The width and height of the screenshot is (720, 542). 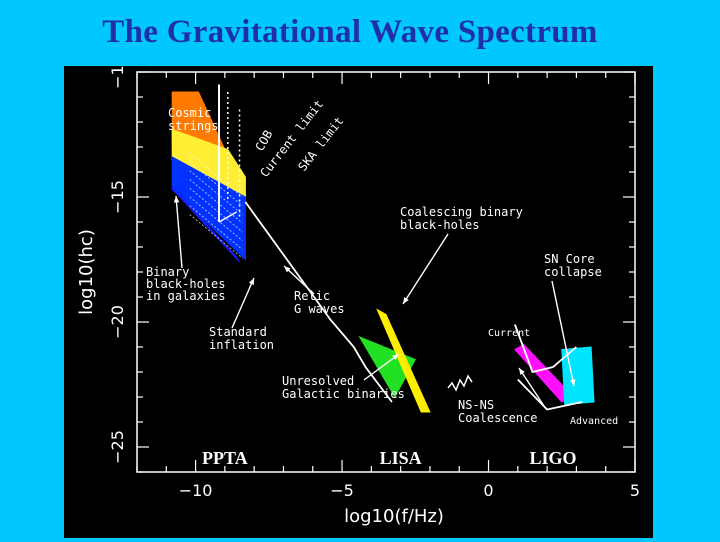 I want to click on relic-arrow-head, so click(x=287, y=269).